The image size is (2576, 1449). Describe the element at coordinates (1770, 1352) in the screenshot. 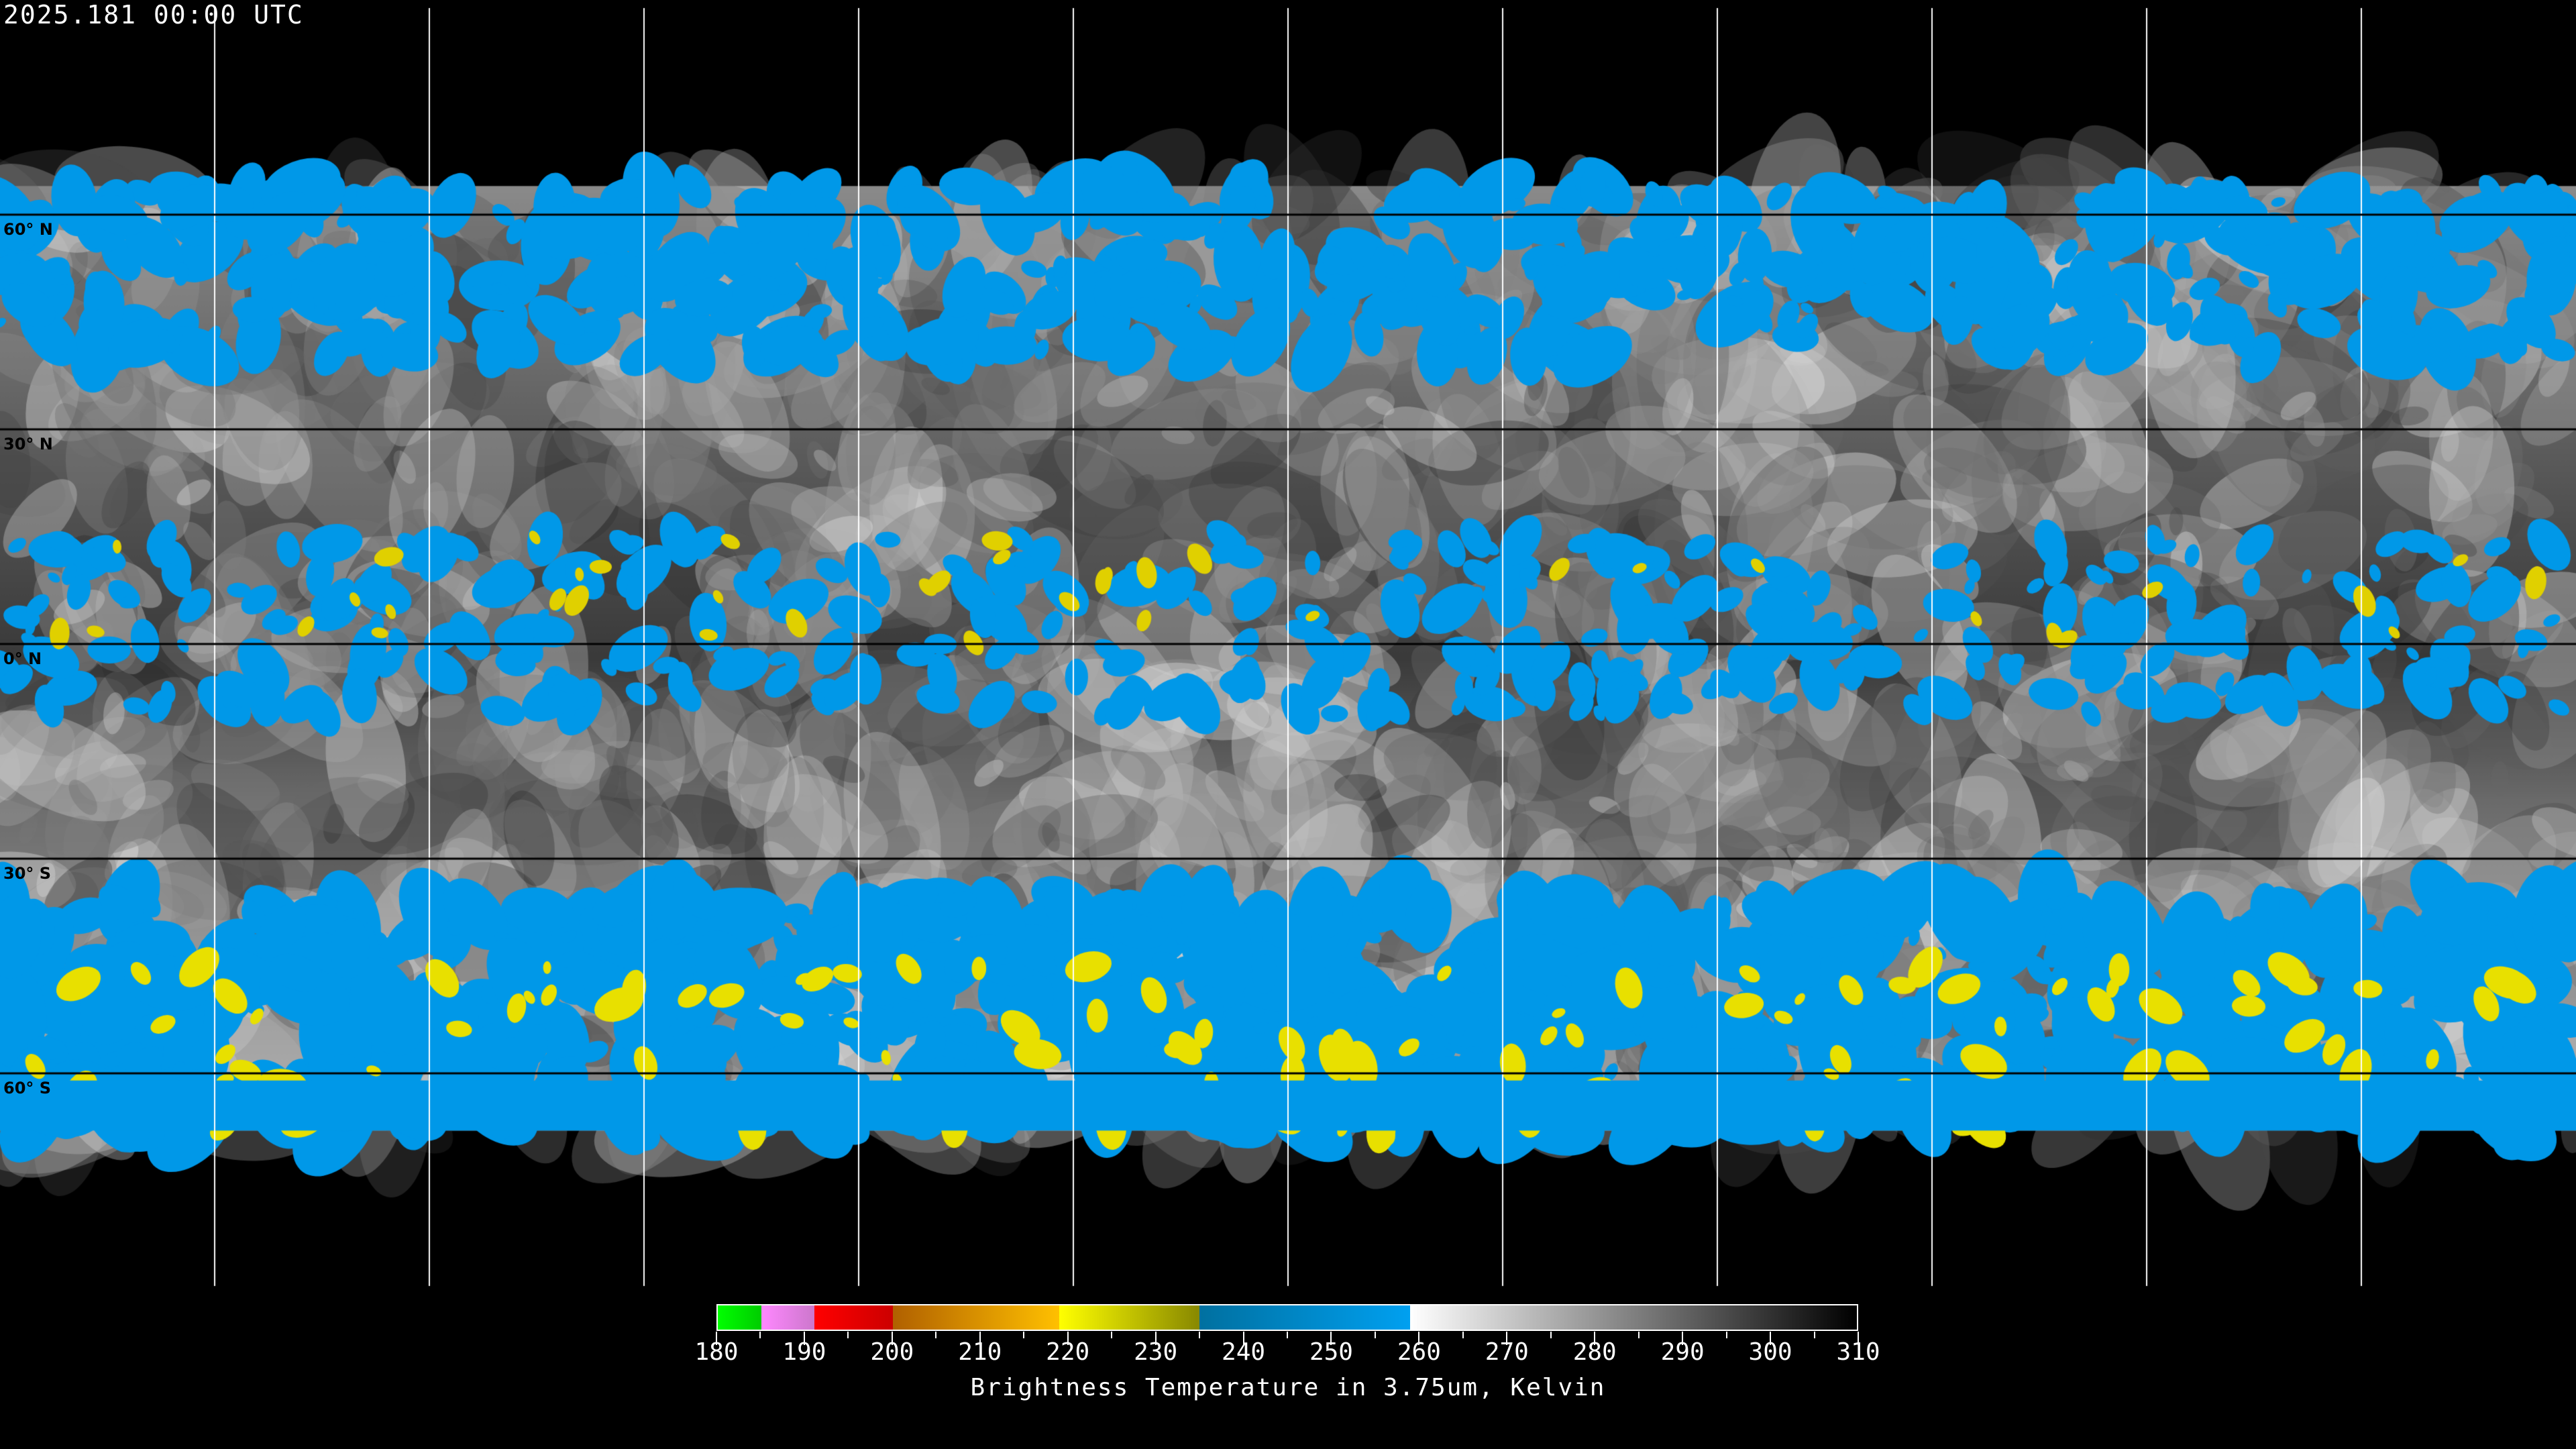

I see `tick-label: 300` at that location.